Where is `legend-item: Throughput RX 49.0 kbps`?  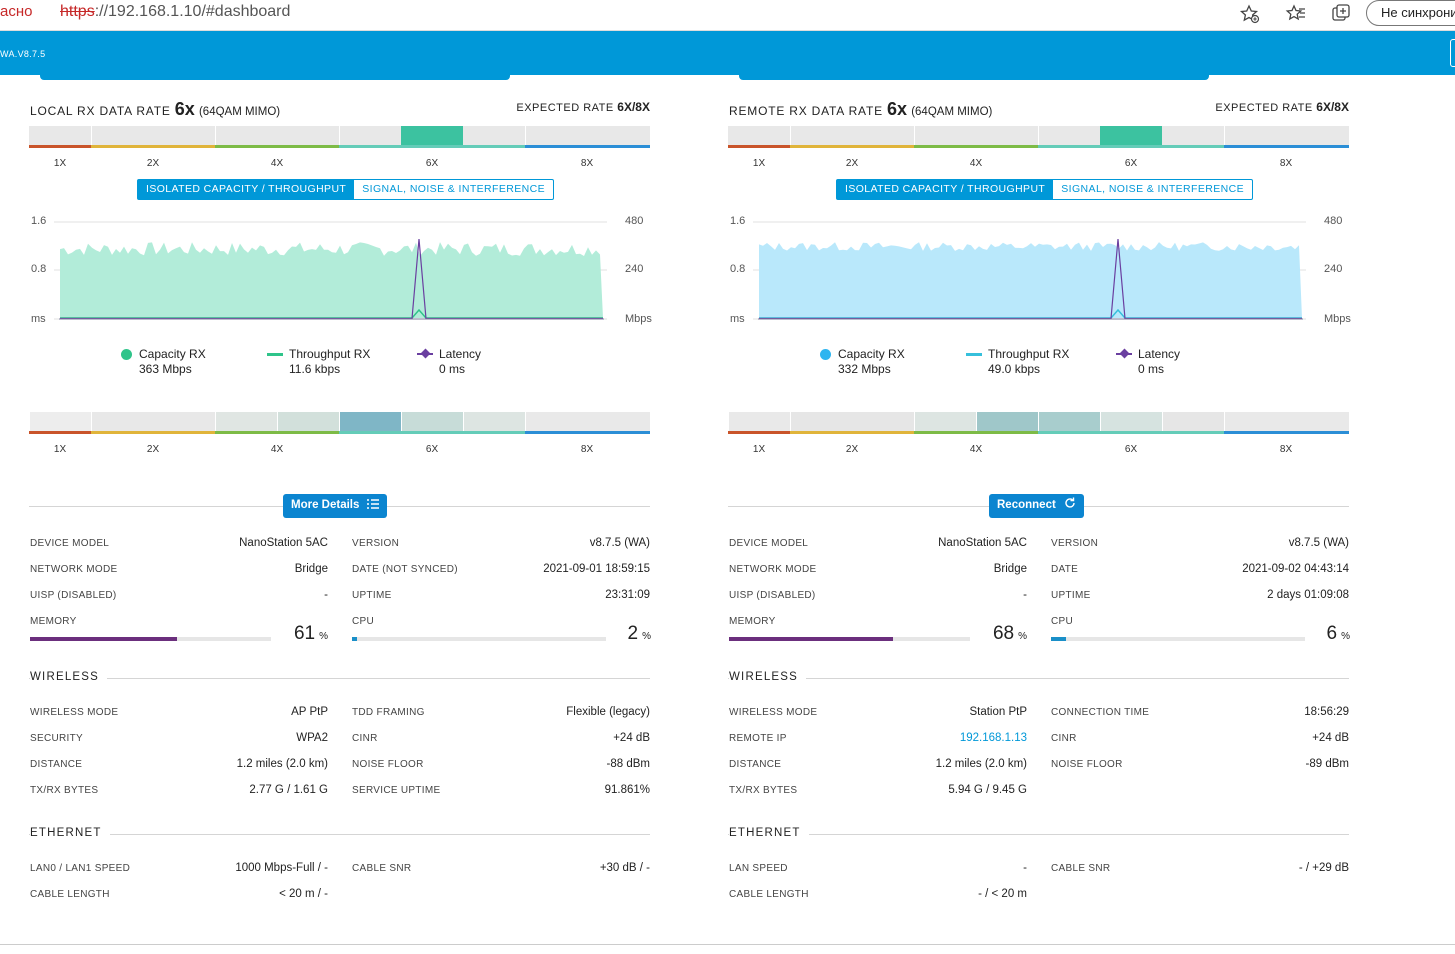
legend-item: Throughput RX 49.0 kbps is located at coordinates (1018, 362).